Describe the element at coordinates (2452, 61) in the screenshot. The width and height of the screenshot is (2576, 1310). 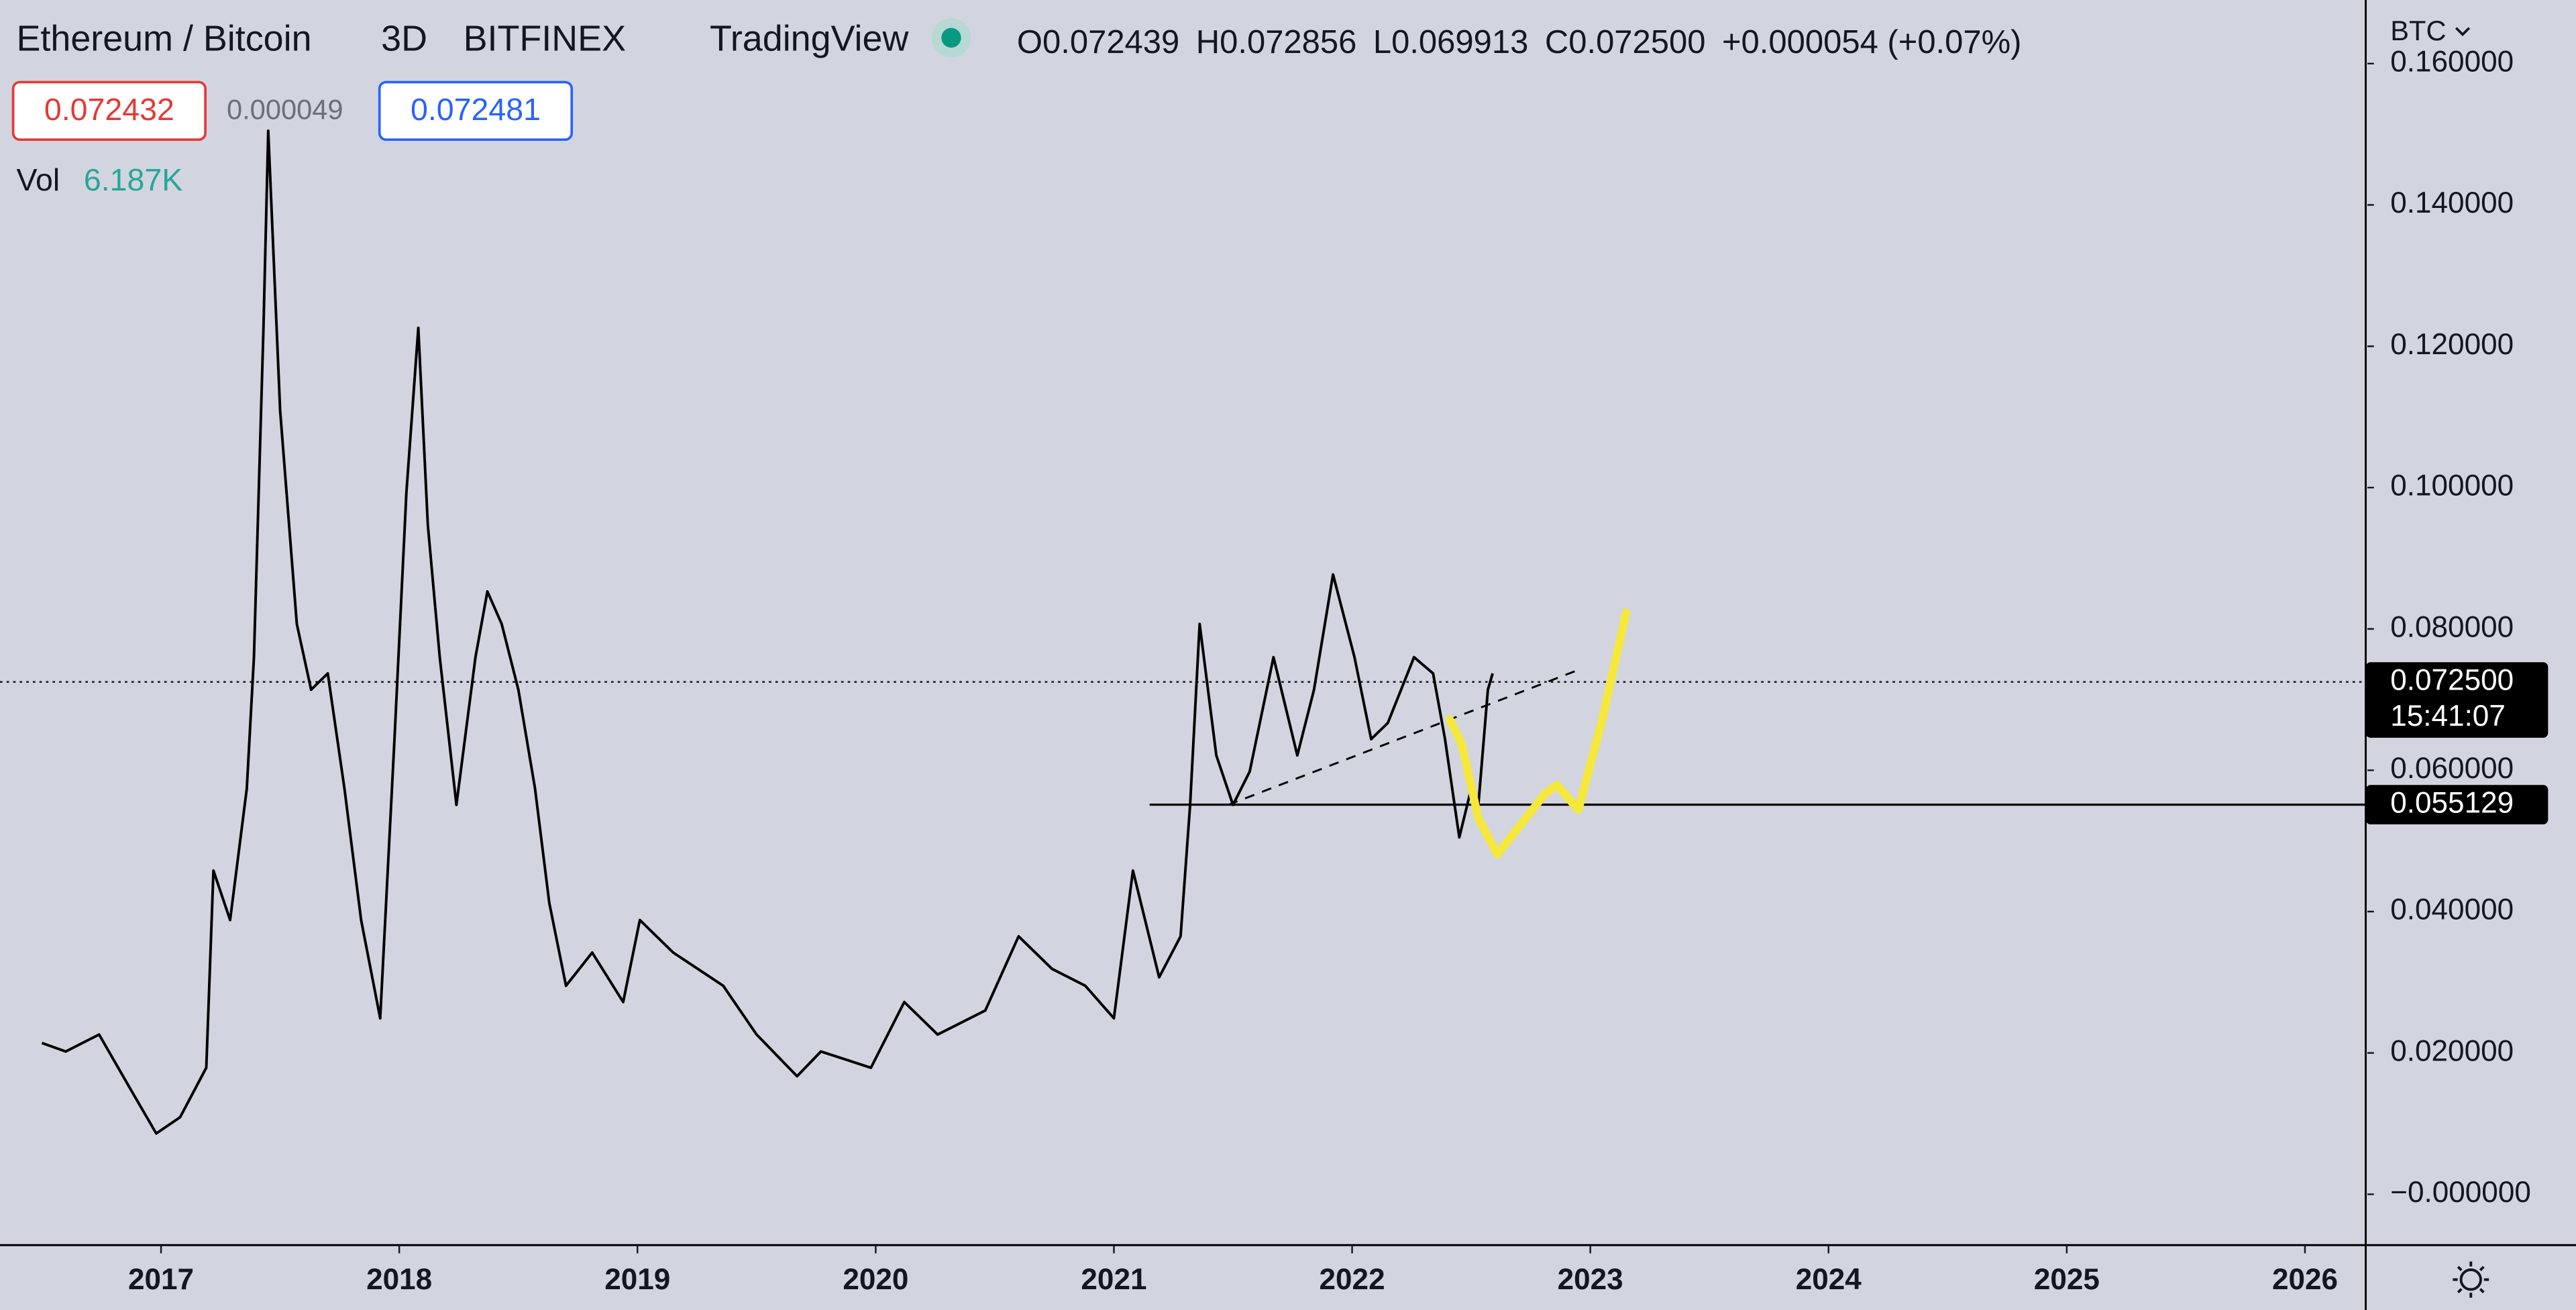
I see `y-tick-label: 0.160000` at that location.